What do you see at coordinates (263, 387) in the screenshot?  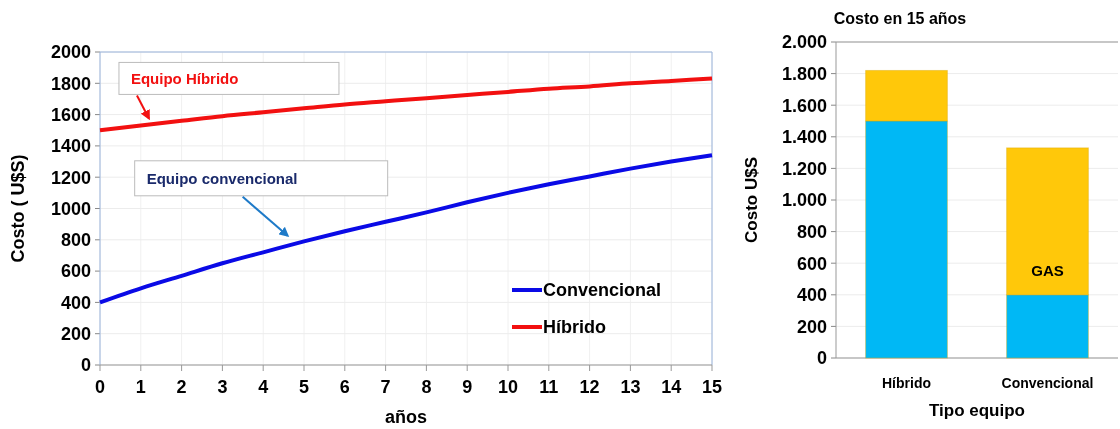 I see `x-tick-label: 4` at bounding box center [263, 387].